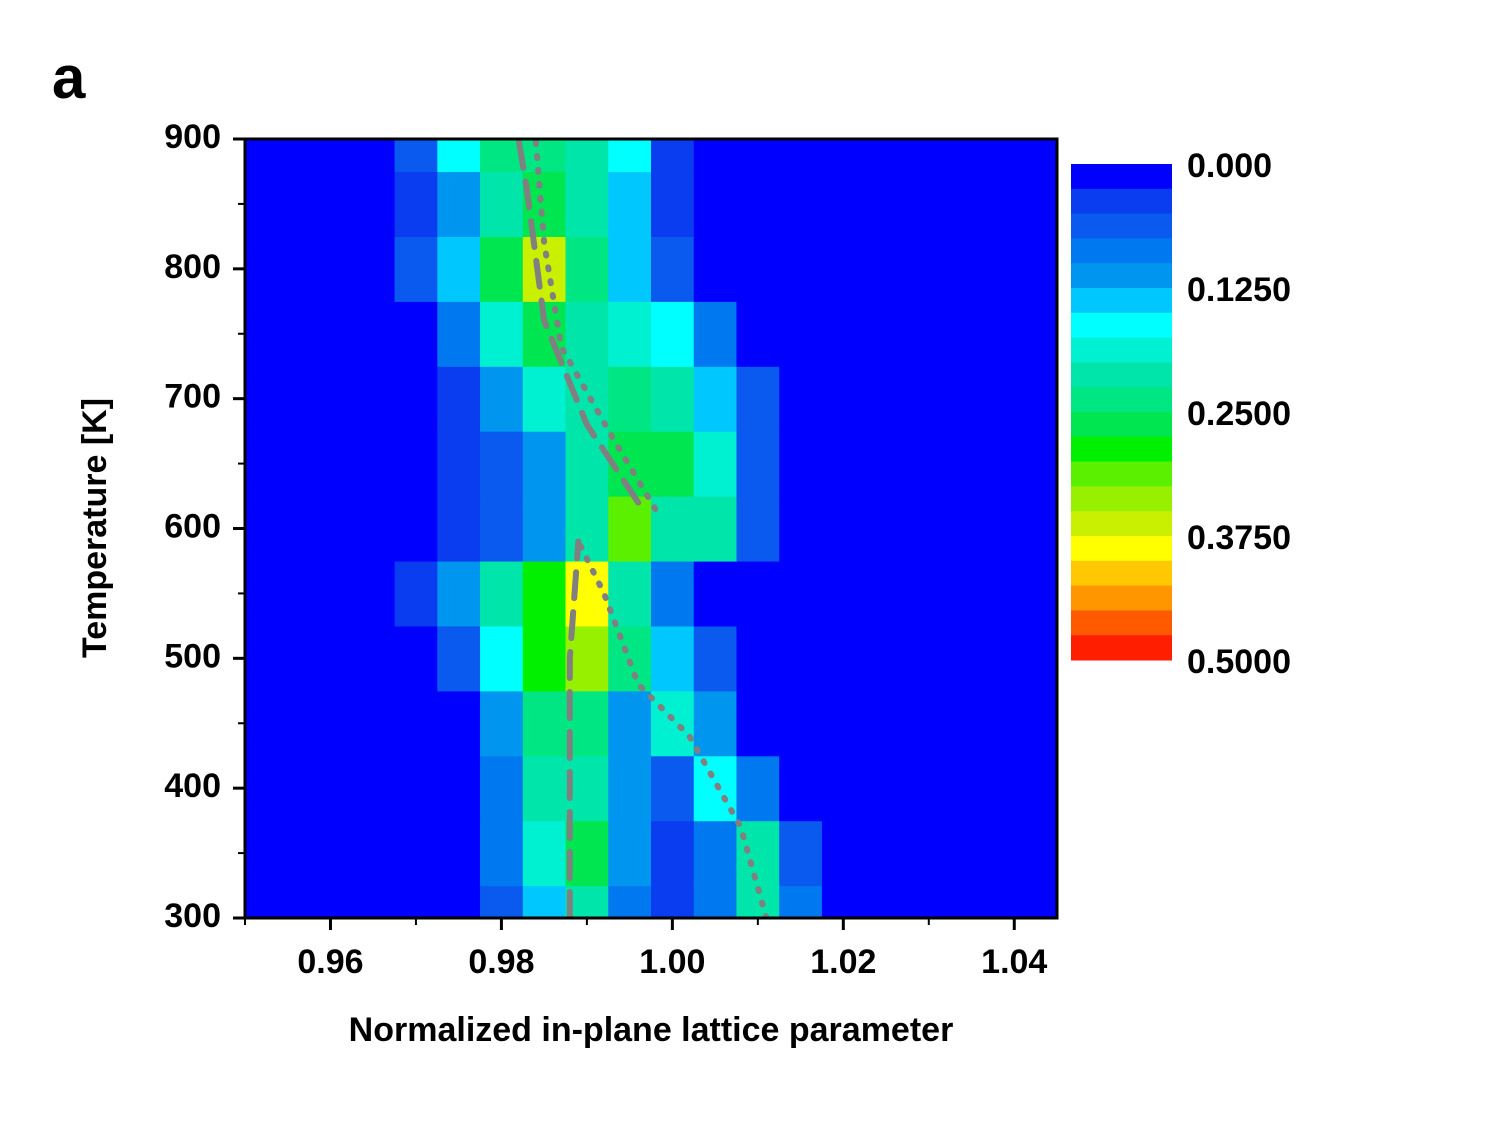 The width and height of the screenshot is (1503, 1141). What do you see at coordinates (1229, 166) in the screenshot?
I see `colorbar-tick-label: 0.000` at bounding box center [1229, 166].